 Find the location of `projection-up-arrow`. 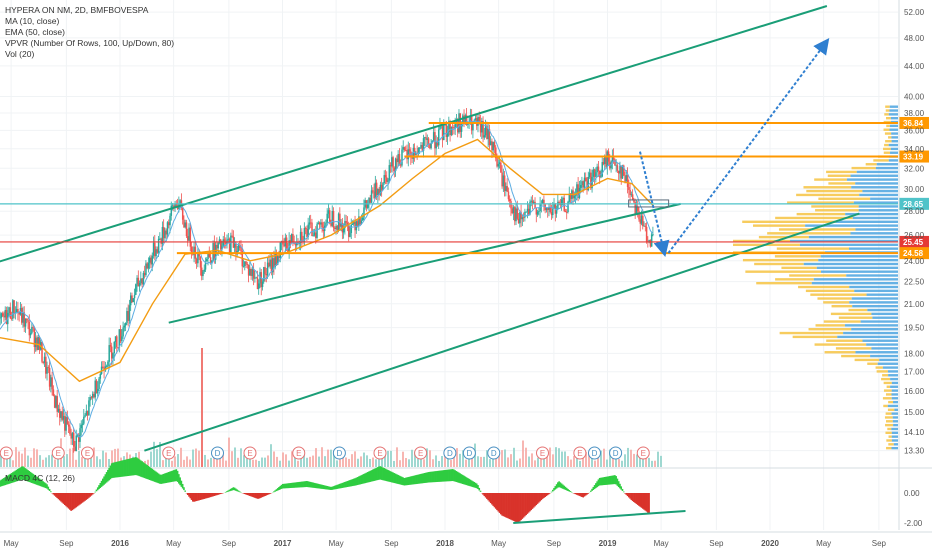

projection-up-arrow is located at coordinates (748, 146).